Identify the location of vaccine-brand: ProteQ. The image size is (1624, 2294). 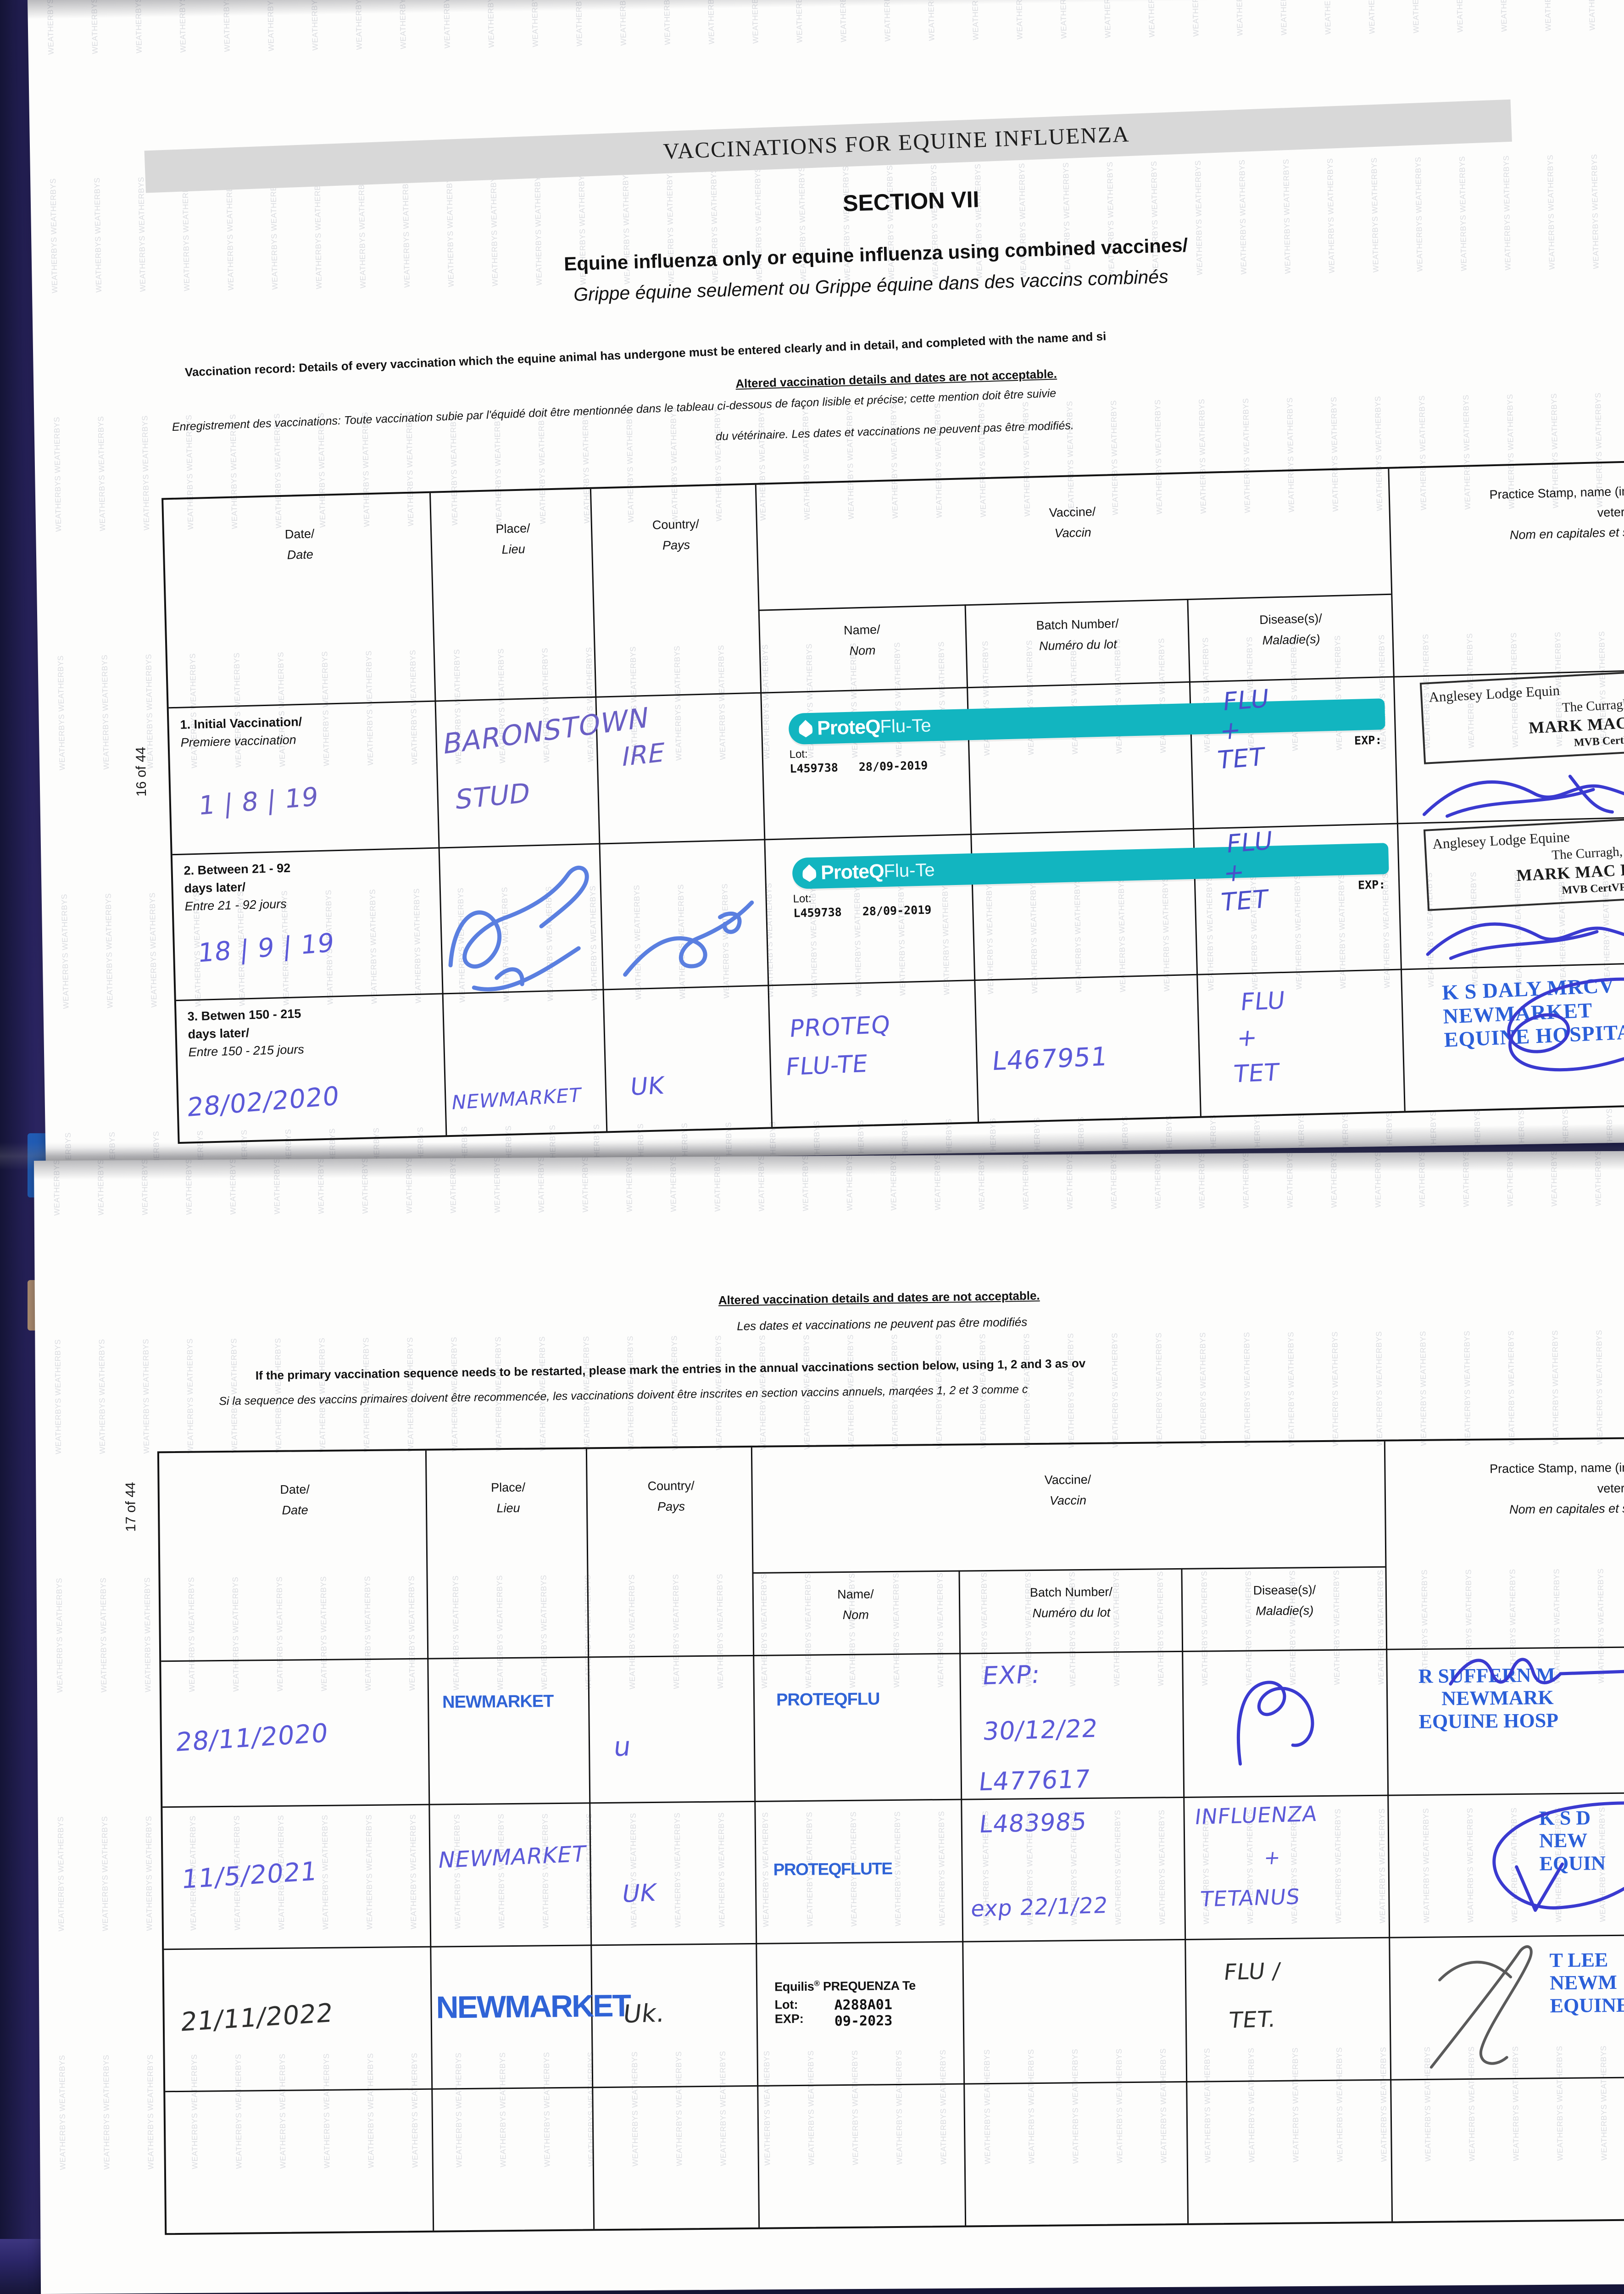
(849, 727).